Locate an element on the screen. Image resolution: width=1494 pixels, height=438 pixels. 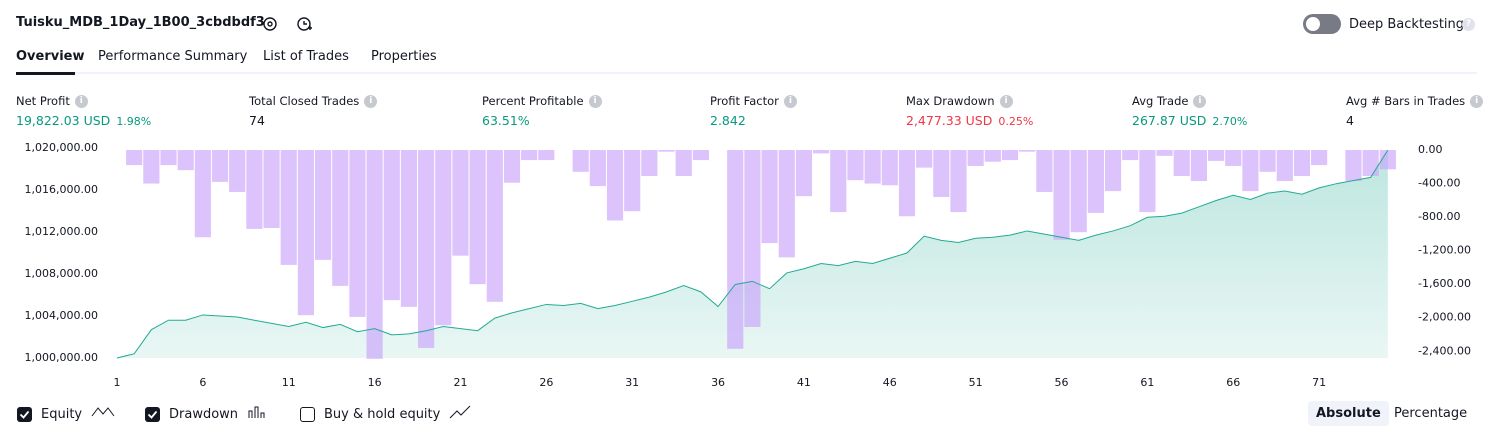
x-tick-label: 61 is located at coordinates (1147, 382).